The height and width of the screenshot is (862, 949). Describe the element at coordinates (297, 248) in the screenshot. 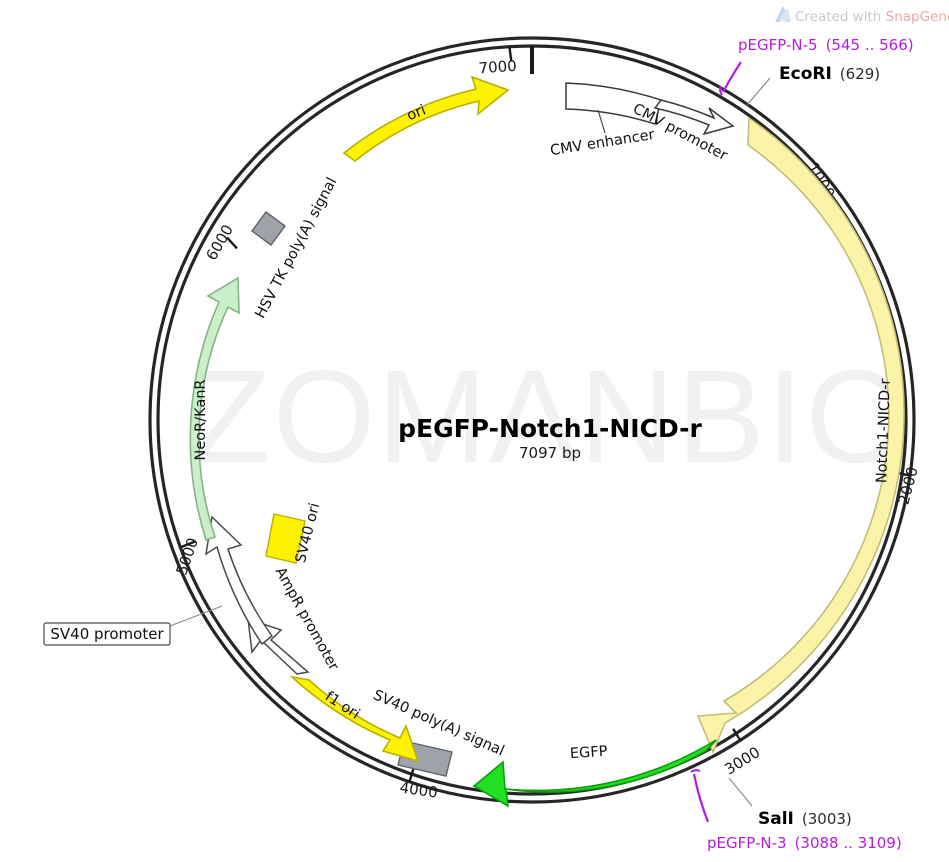

I see `feature-label-hsv-tk-polya-signal: HSV TK poly(A) signal` at that location.